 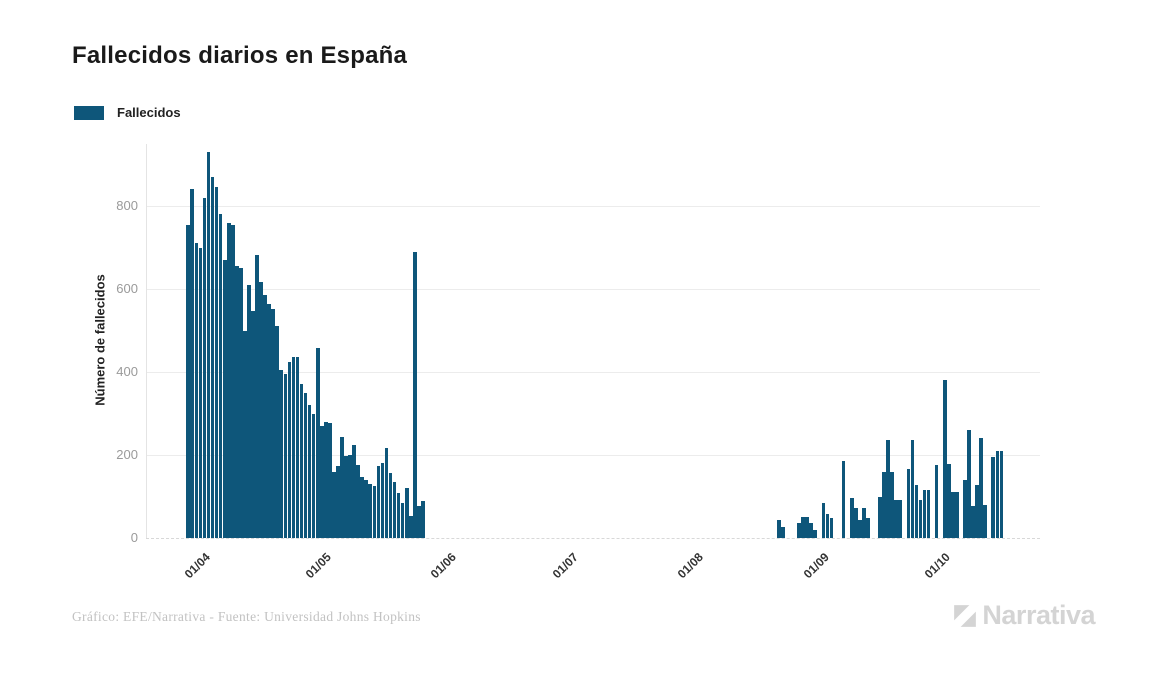 What do you see at coordinates (565, 566) in the screenshot?
I see `x-tick-label: 01/07` at bounding box center [565, 566].